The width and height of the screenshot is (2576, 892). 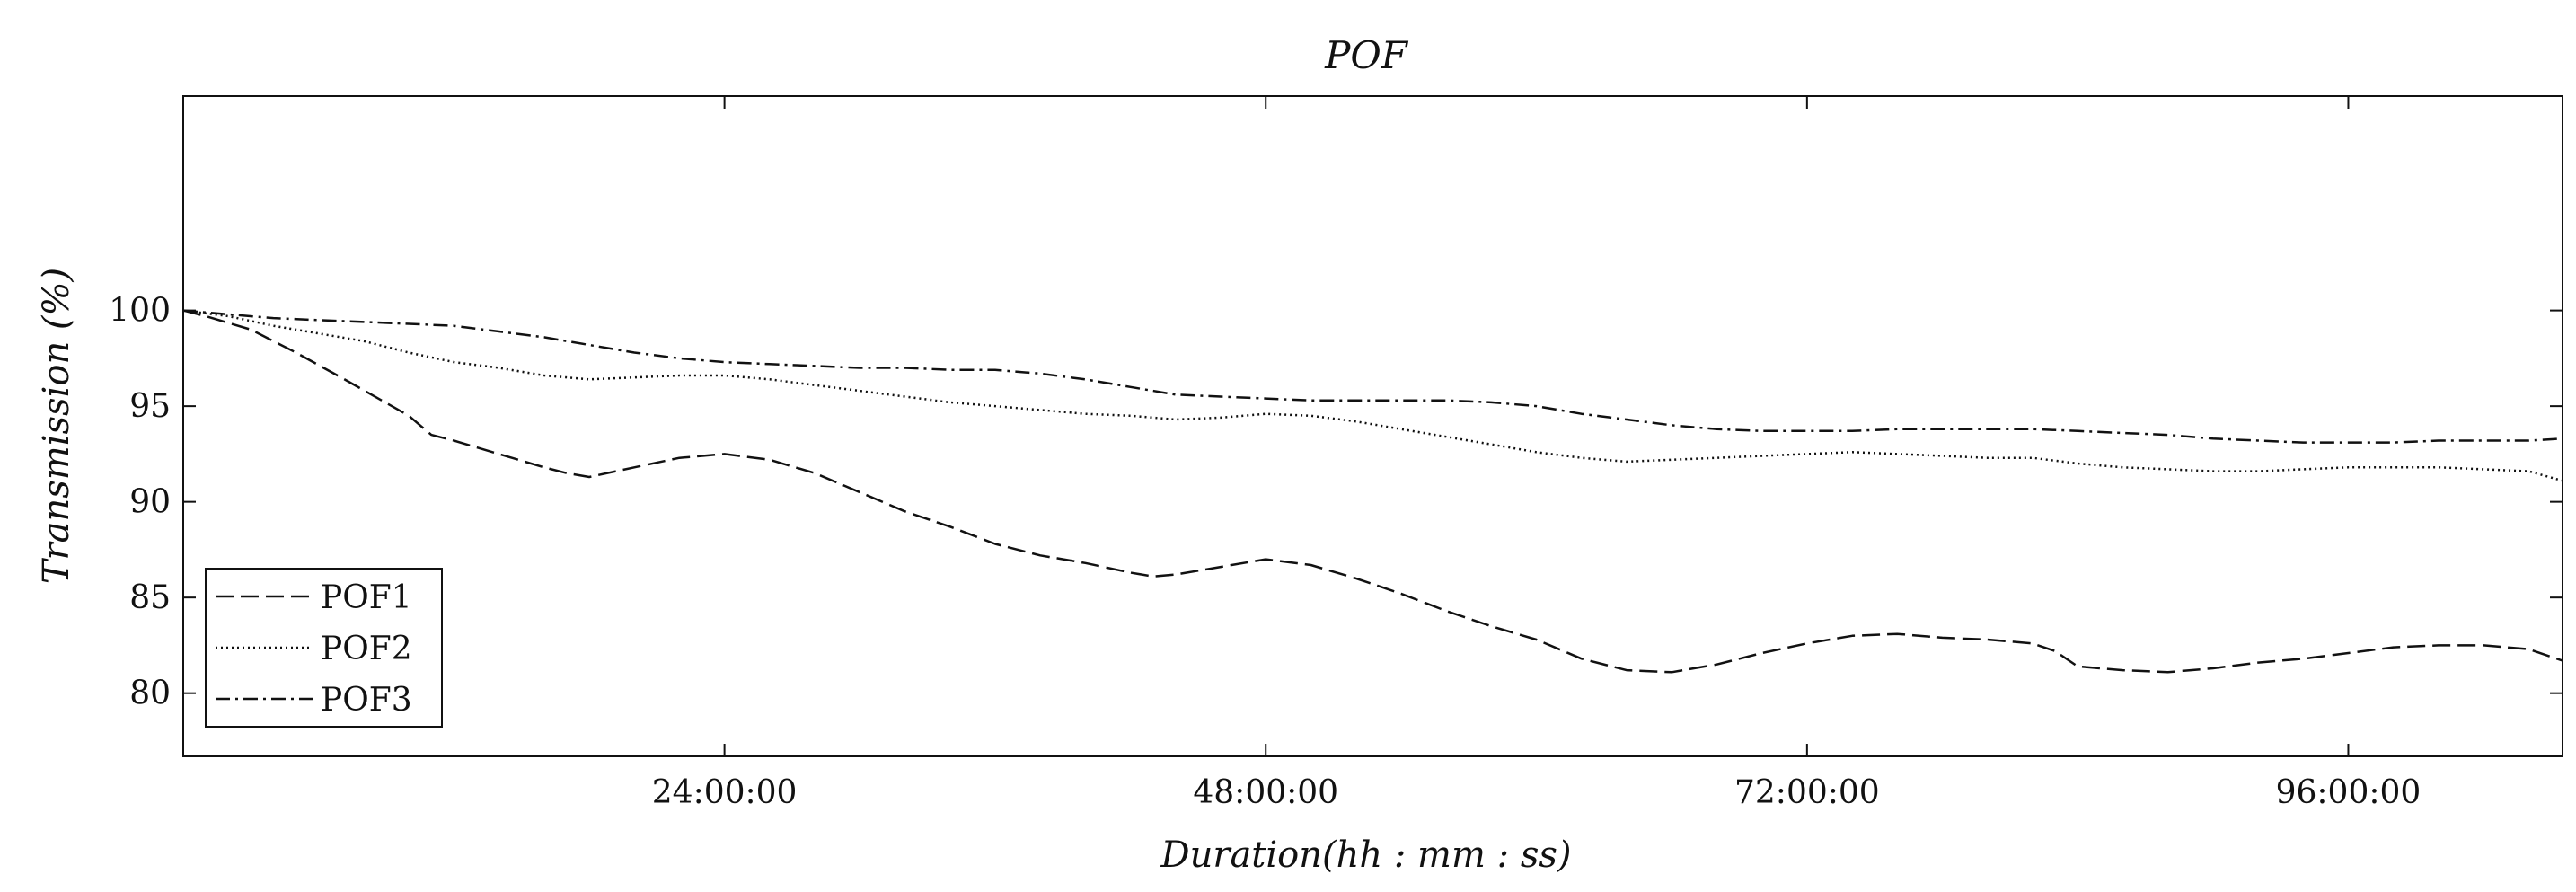 What do you see at coordinates (2349, 792) in the screenshot?
I see `x-tick-label: 96:00:00` at bounding box center [2349, 792].